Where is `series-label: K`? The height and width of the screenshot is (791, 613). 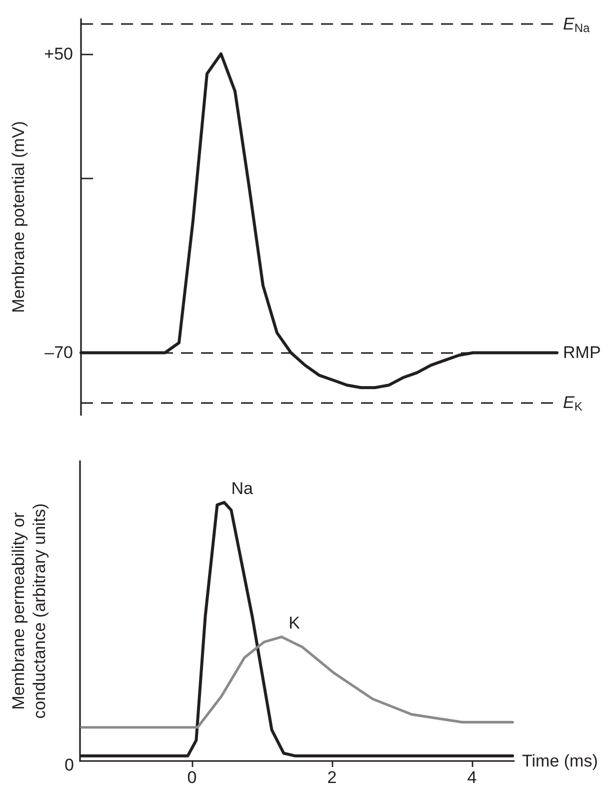 series-label: K is located at coordinates (294, 622).